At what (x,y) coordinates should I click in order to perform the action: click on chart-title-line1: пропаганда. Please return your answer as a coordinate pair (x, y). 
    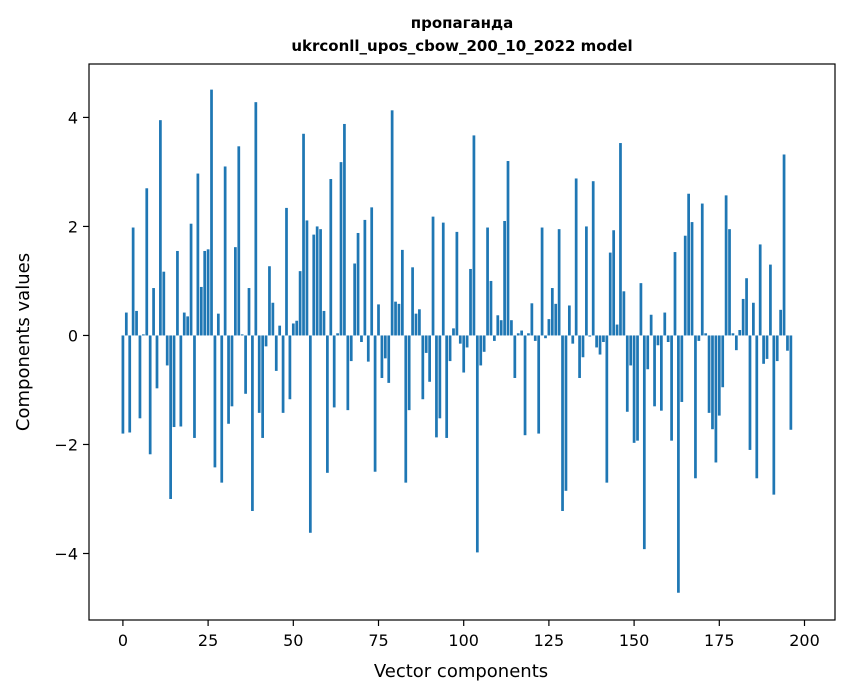
    Looking at the image, I should click on (462, 23).